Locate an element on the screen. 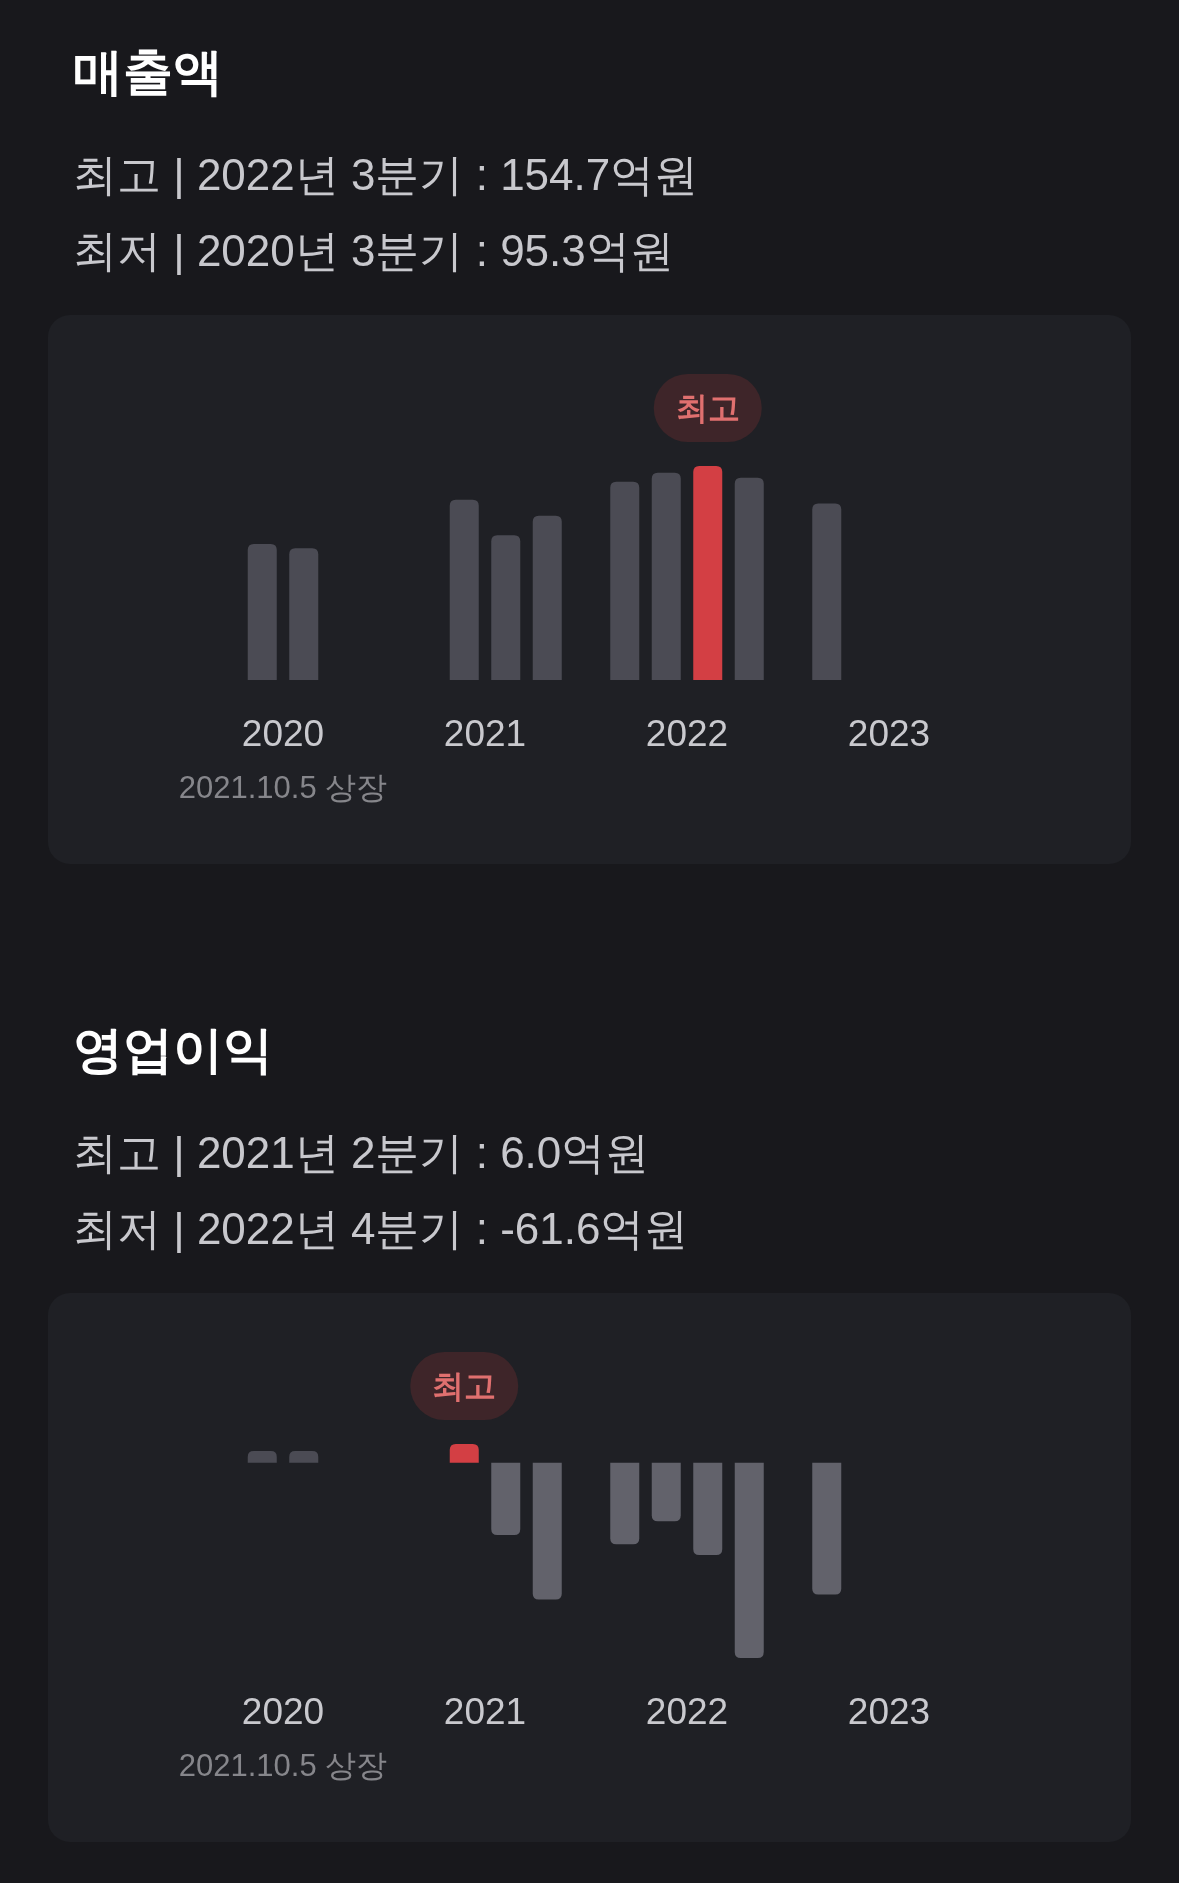 This screenshot has width=1179, height=1883. chart-title: 영업이익 is located at coordinates (173, 1050).